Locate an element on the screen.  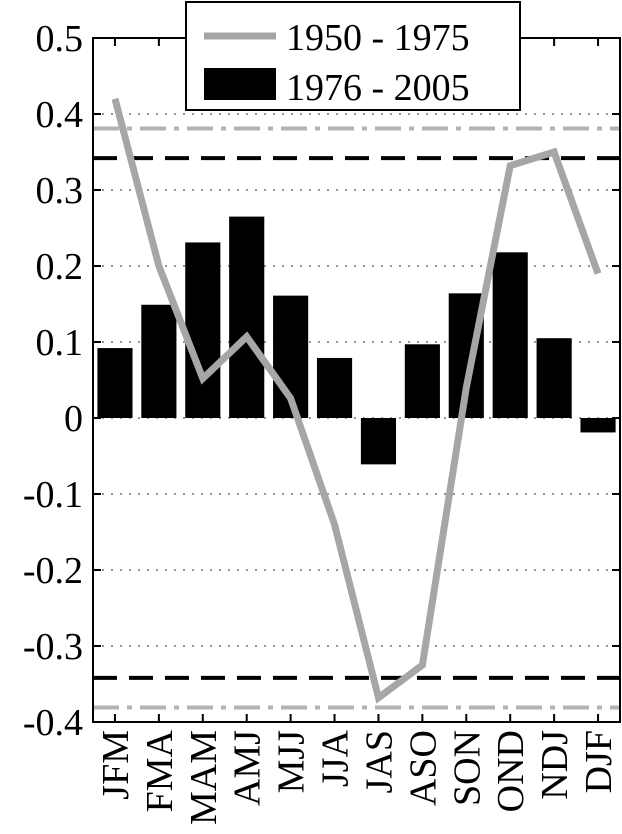
legend-label-1976-2005: 1976 - 2005 is located at coordinates (378, 88).